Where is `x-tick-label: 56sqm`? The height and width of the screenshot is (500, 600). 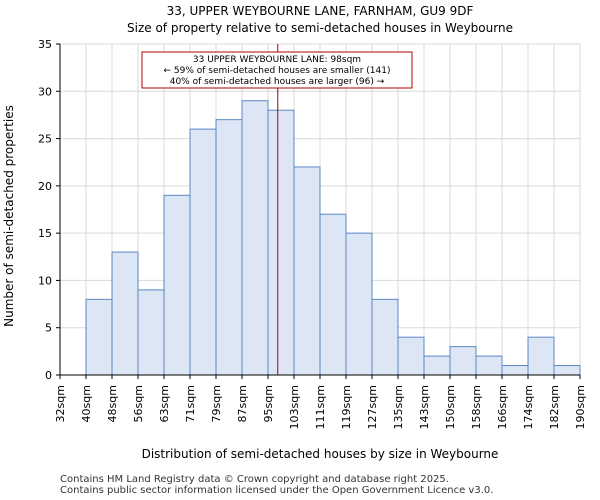 x-tick-label: 56sqm is located at coordinates (138, 403).